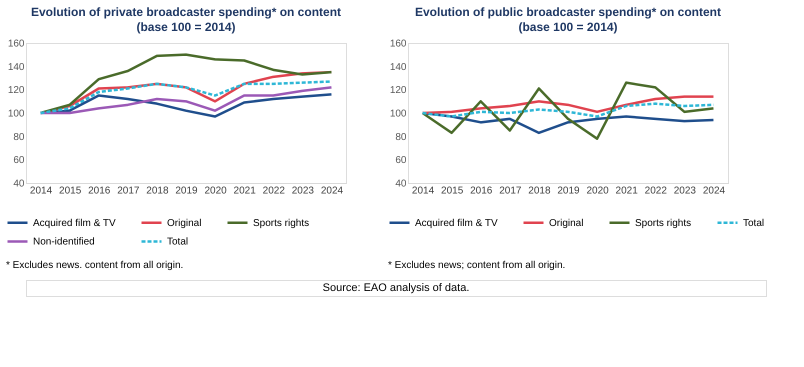 The image size is (804, 367). What do you see at coordinates (396, 288) in the screenshot?
I see `source-note: Source: EAO analysis of data.` at bounding box center [396, 288].